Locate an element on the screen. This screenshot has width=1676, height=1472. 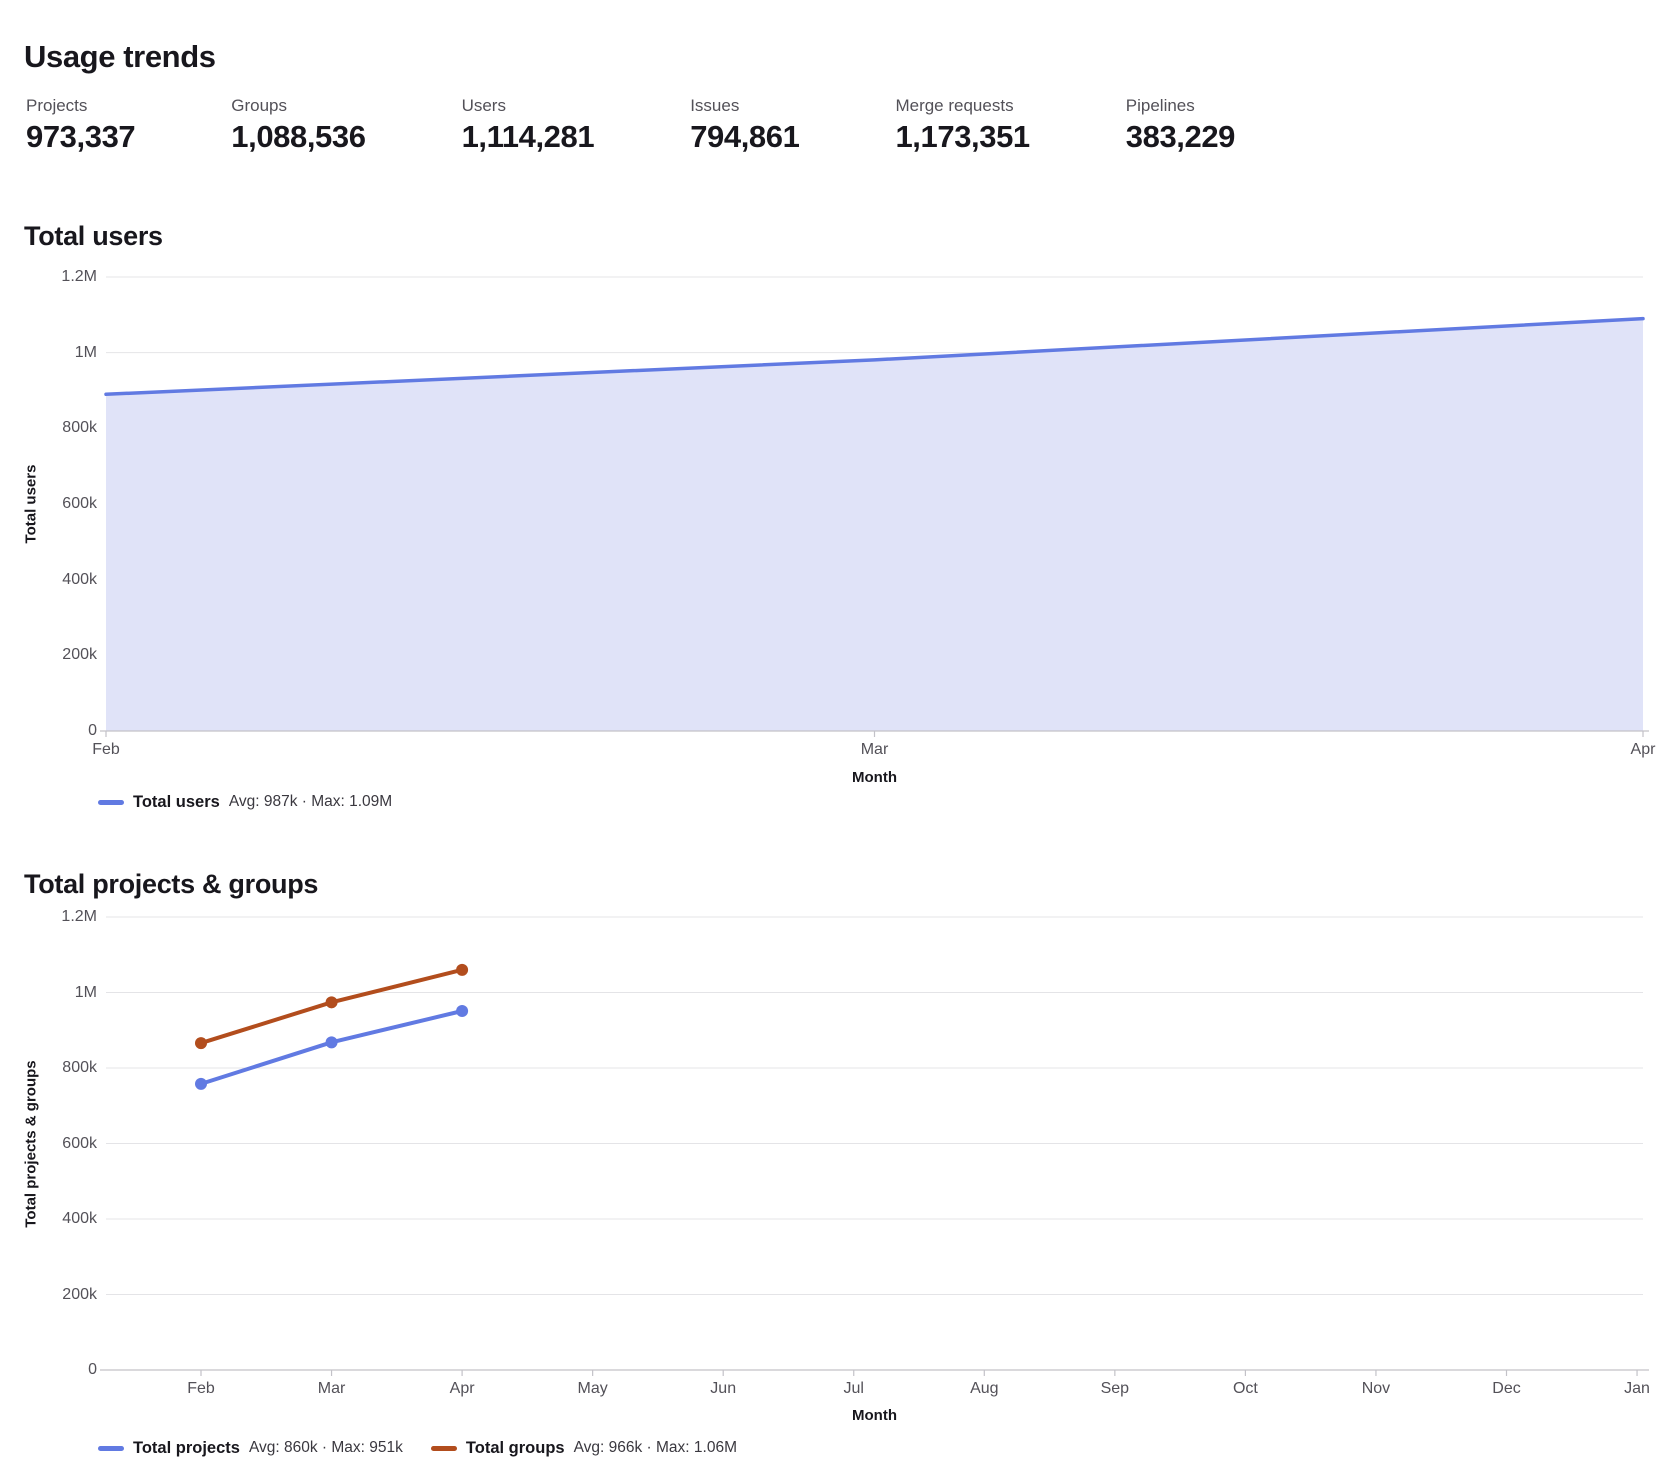
stat-groups: Groups 1,088,536 is located at coordinates (298, 125).